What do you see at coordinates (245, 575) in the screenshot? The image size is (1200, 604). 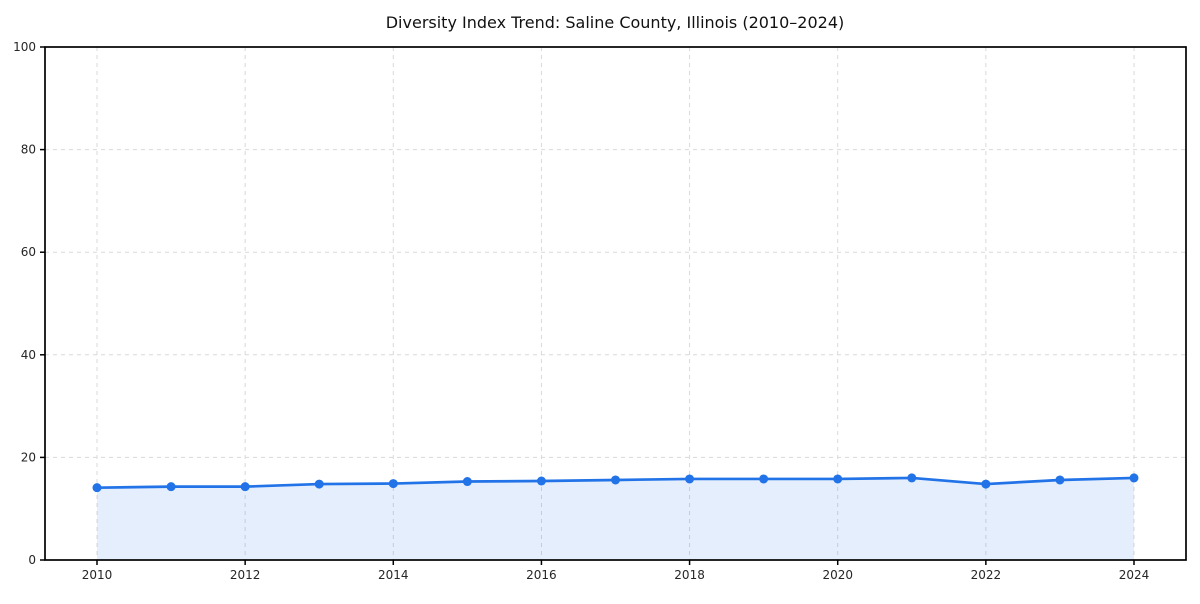 I see `x-tick-label: 2012` at bounding box center [245, 575].